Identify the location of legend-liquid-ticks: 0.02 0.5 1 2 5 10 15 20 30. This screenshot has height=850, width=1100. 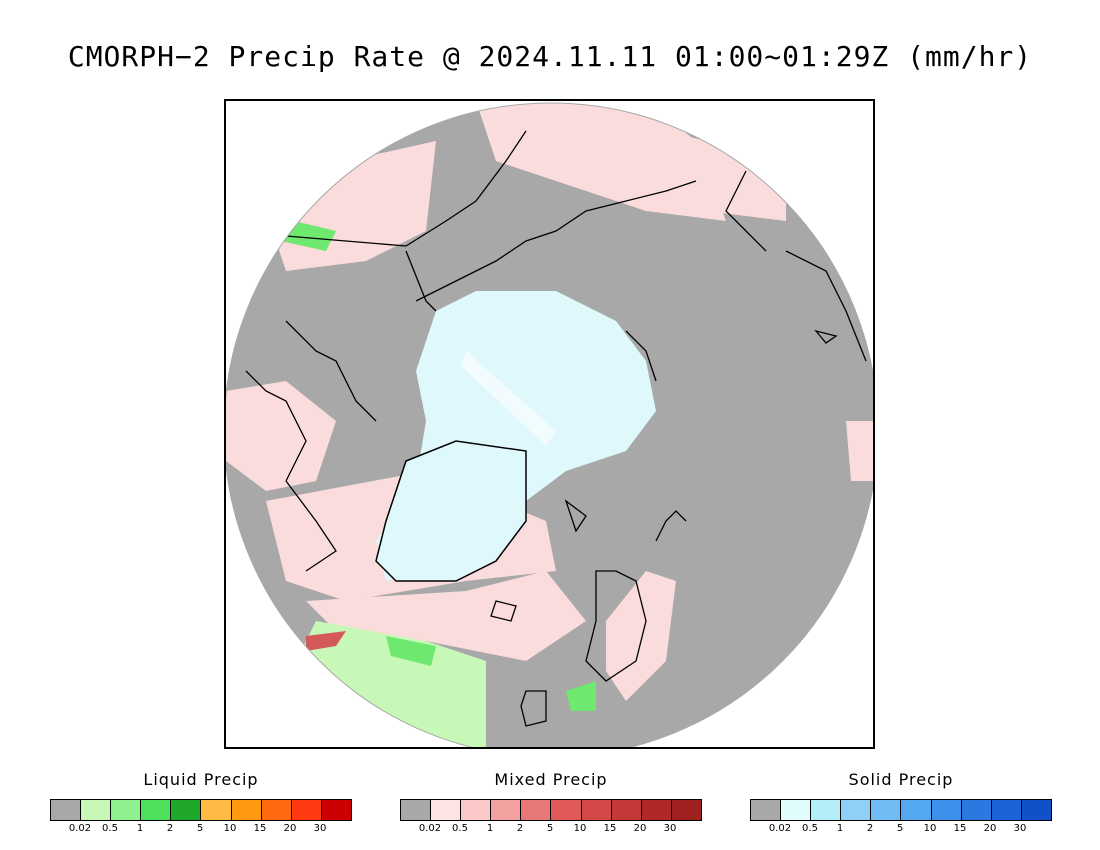
(200, 828).